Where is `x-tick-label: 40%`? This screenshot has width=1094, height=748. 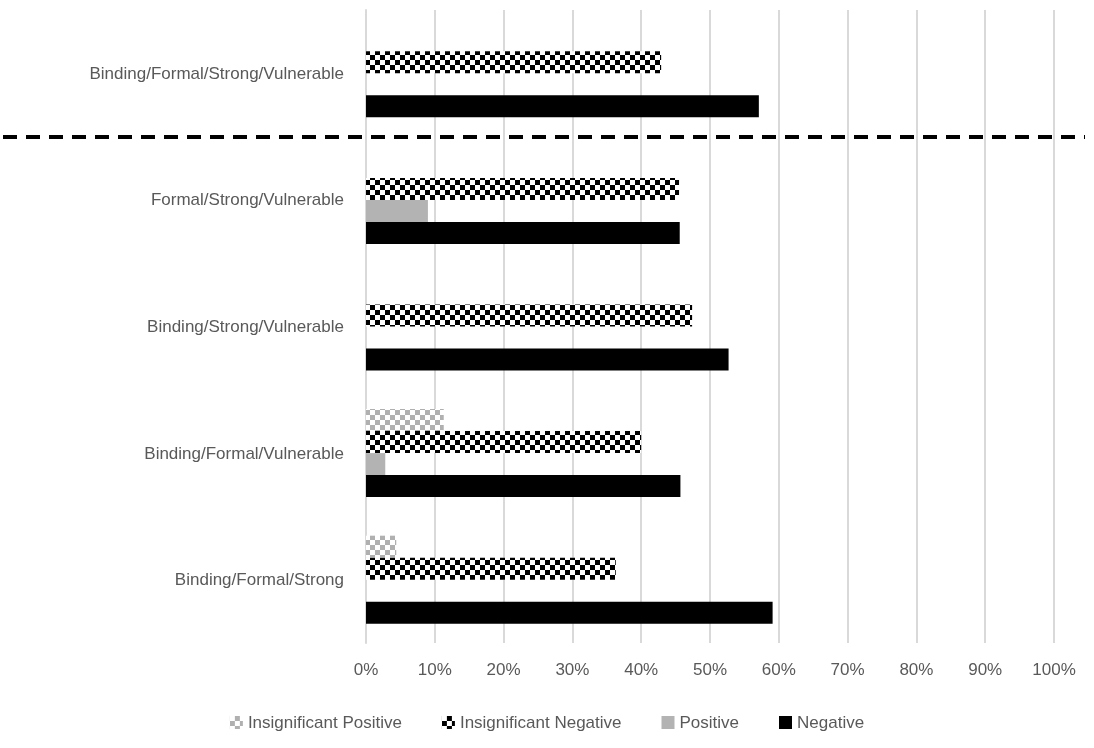 x-tick-label: 40% is located at coordinates (641, 669).